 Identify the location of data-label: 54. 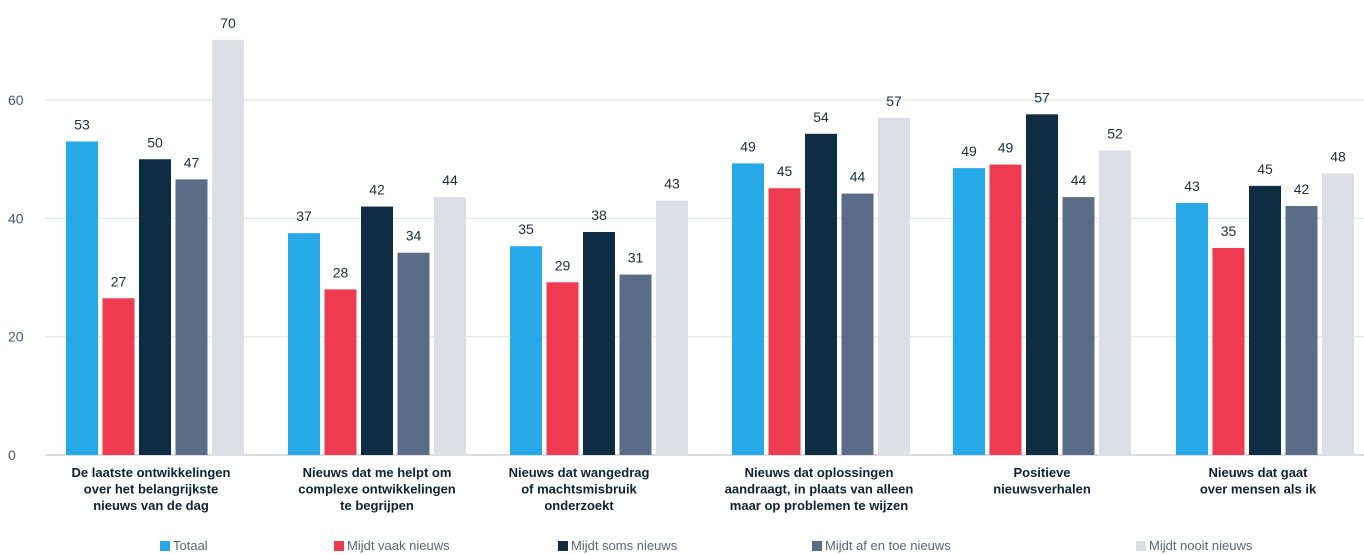
(821, 117).